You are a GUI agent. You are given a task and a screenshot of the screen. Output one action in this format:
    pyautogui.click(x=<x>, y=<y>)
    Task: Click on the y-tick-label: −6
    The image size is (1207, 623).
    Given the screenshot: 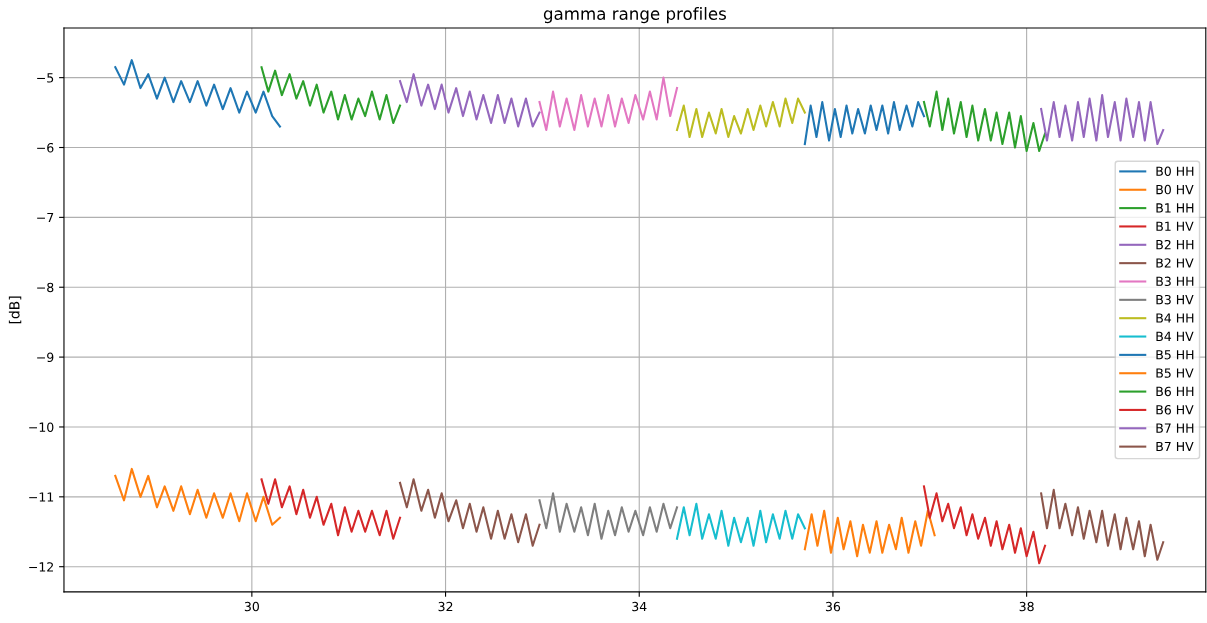 What is the action you would take?
    pyautogui.click(x=45, y=147)
    